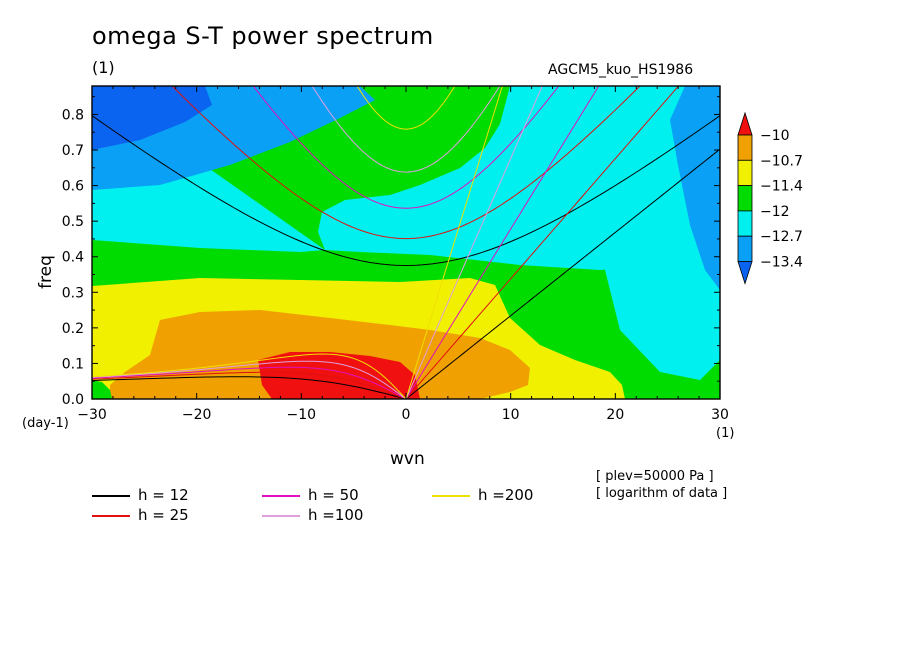 The width and height of the screenshot is (904, 654). What do you see at coordinates (103, 67) in the screenshot?
I see `title-unit: (1)` at bounding box center [103, 67].